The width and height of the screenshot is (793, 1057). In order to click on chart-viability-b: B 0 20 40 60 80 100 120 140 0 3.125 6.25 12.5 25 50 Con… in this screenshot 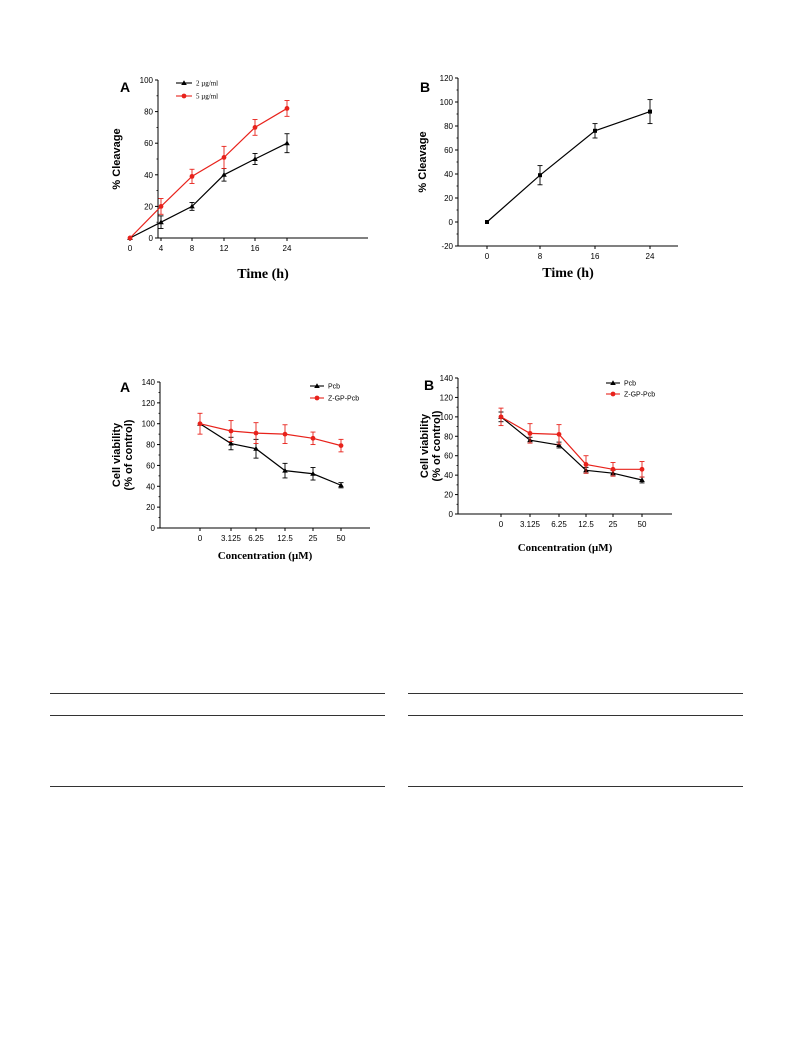, I will do `click(545, 464)`.